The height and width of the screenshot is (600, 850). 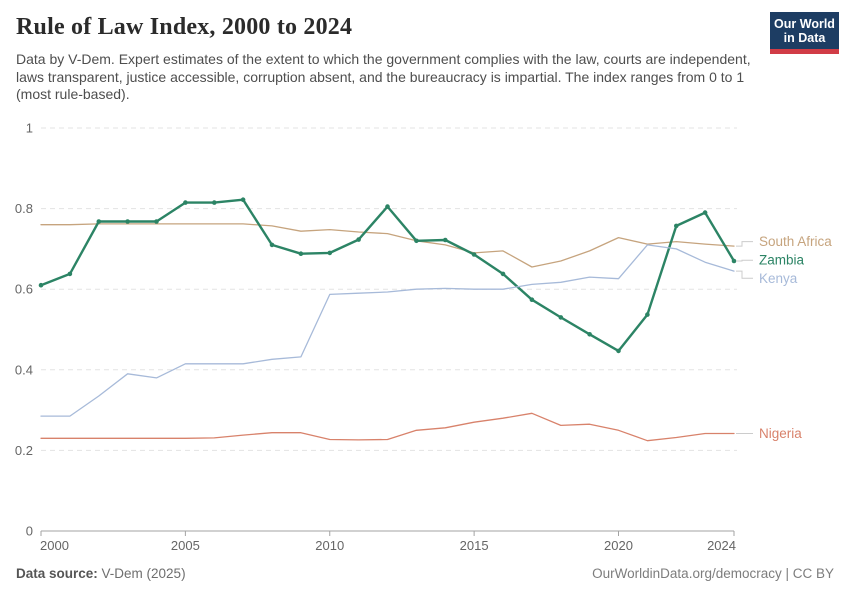 I want to click on series-line-nigeria, so click(x=387, y=427).